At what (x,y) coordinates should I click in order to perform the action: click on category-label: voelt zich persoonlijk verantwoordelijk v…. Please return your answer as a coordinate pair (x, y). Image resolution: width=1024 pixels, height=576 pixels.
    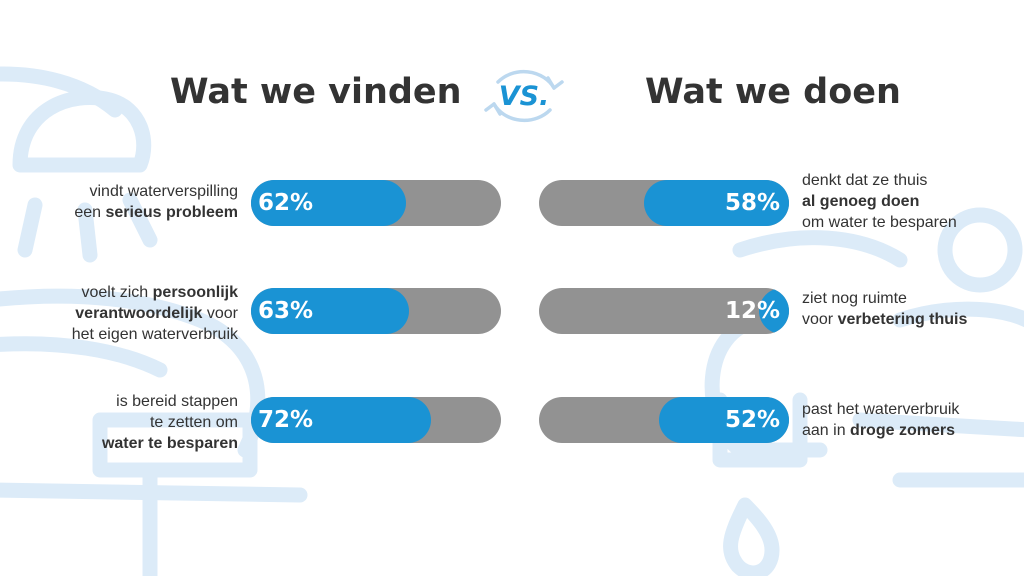
    Looking at the image, I should click on (155, 313).